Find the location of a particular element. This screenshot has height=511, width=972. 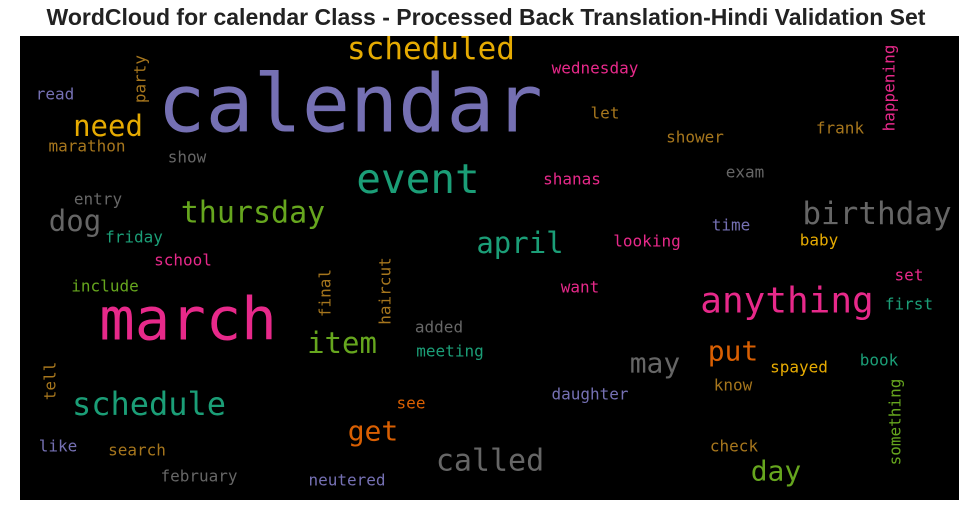

word-spayed: spayed is located at coordinates (799, 367).